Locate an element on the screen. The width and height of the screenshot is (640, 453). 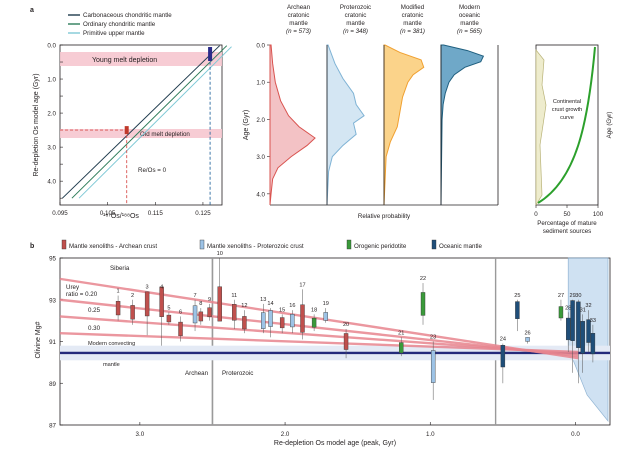
x-axis-label-a: ¹⁸⁷Os/¹⁸⁸Os is located at coordinates (121, 216).